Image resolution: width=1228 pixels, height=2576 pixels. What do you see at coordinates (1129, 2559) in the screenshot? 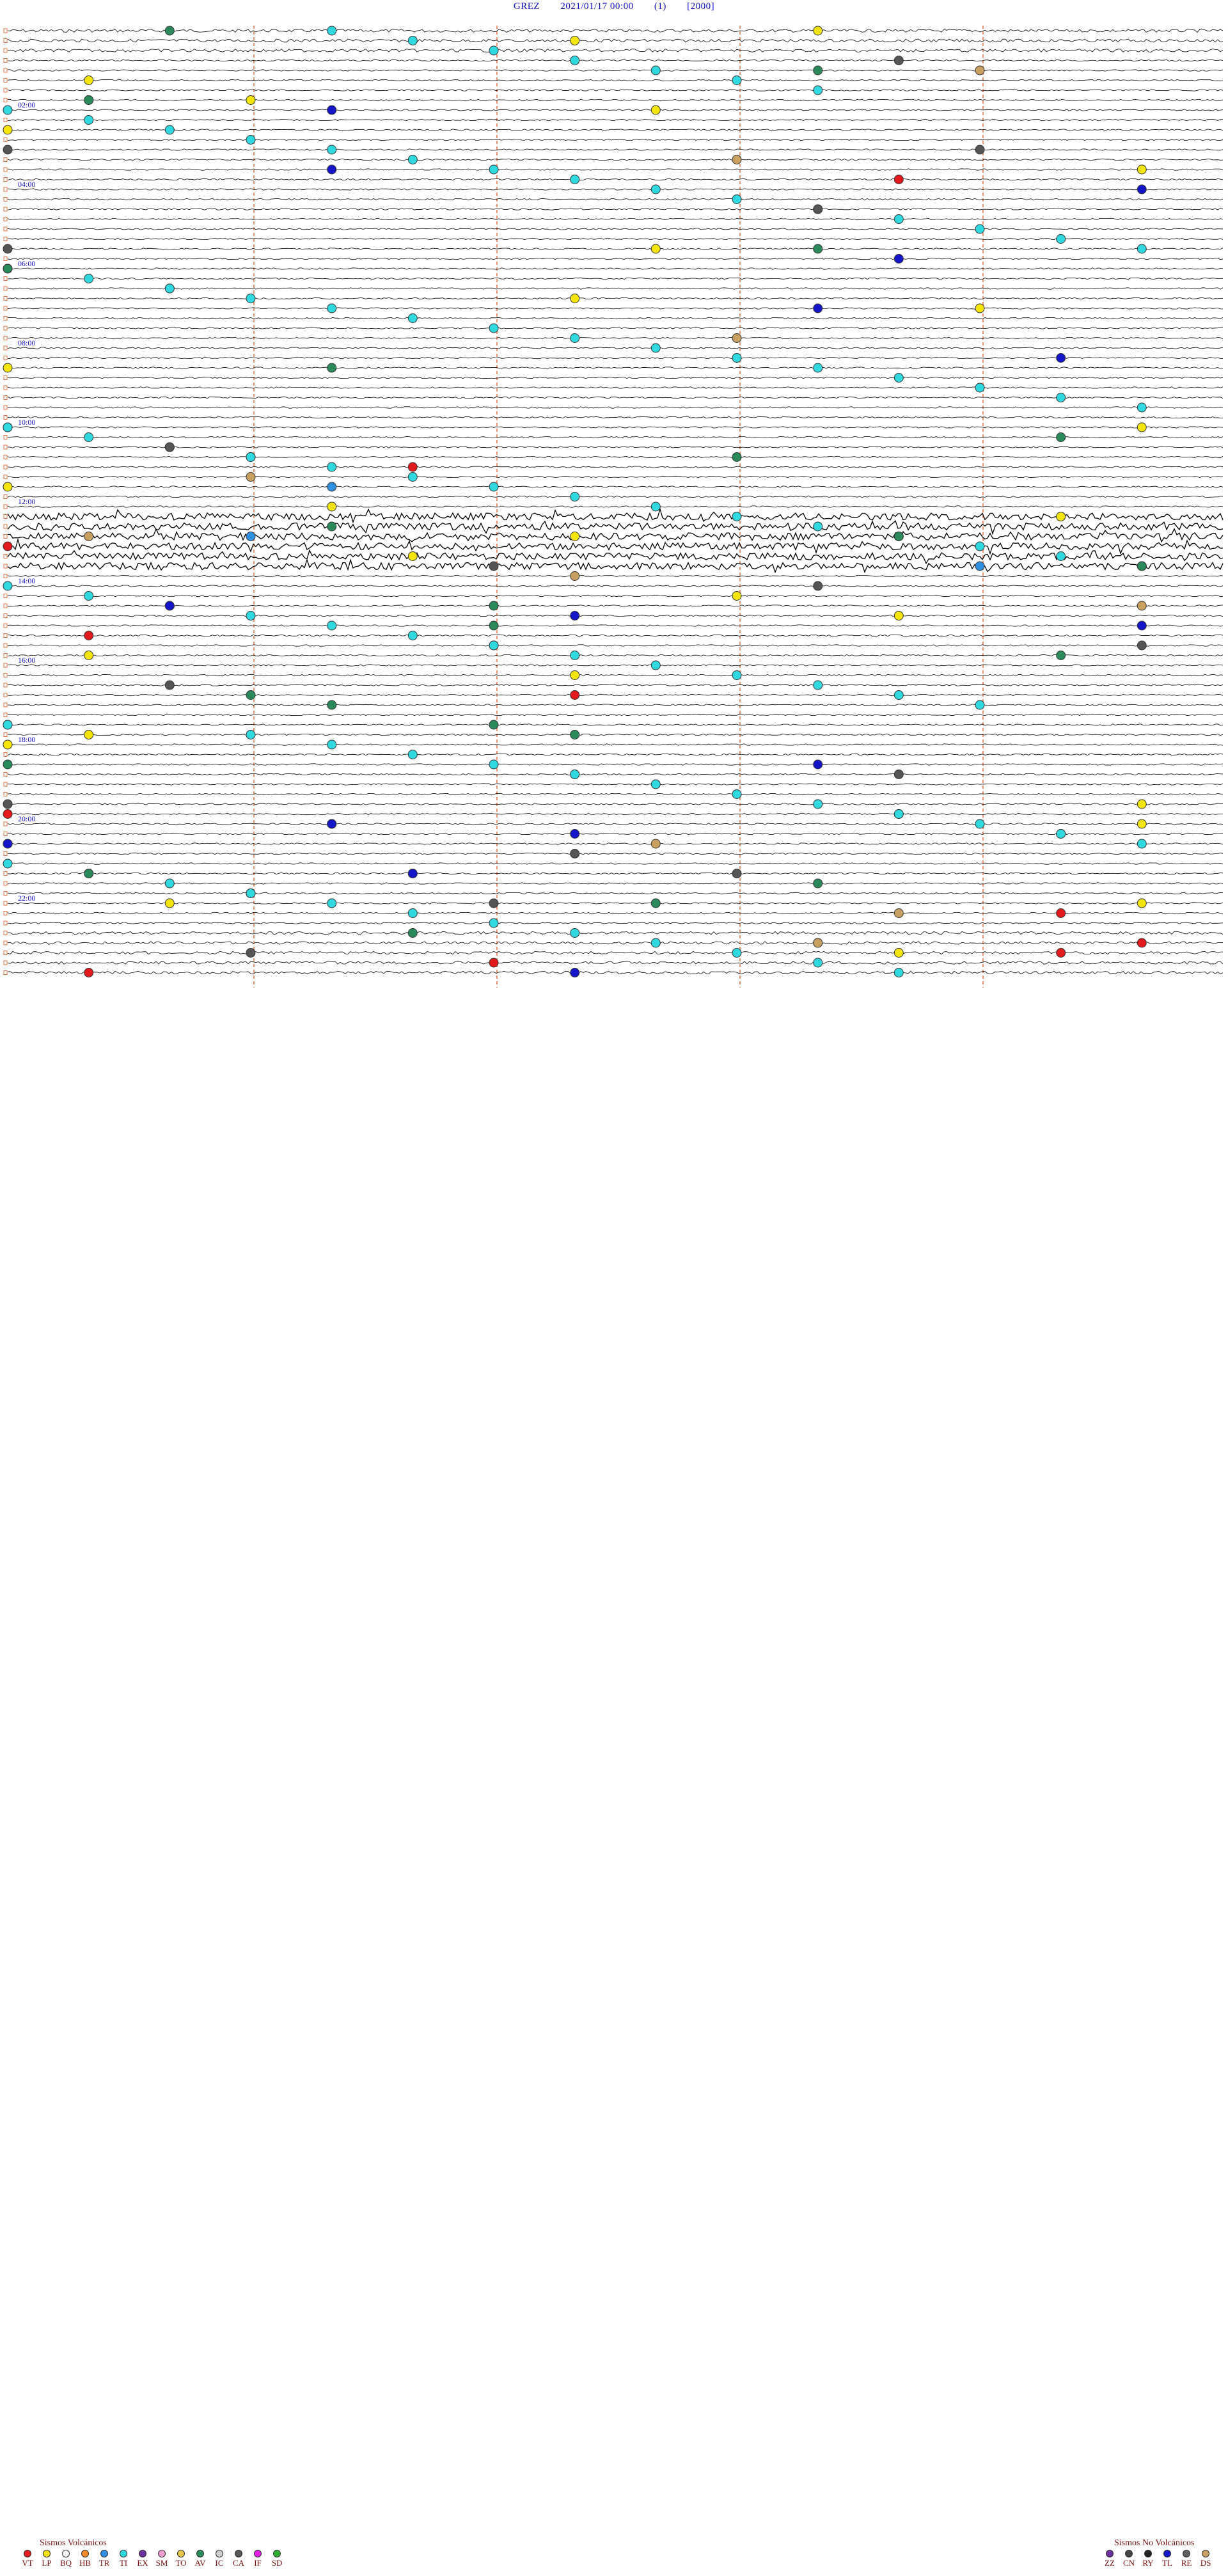
I see `legend-item-cn: CN` at bounding box center [1129, 2559].